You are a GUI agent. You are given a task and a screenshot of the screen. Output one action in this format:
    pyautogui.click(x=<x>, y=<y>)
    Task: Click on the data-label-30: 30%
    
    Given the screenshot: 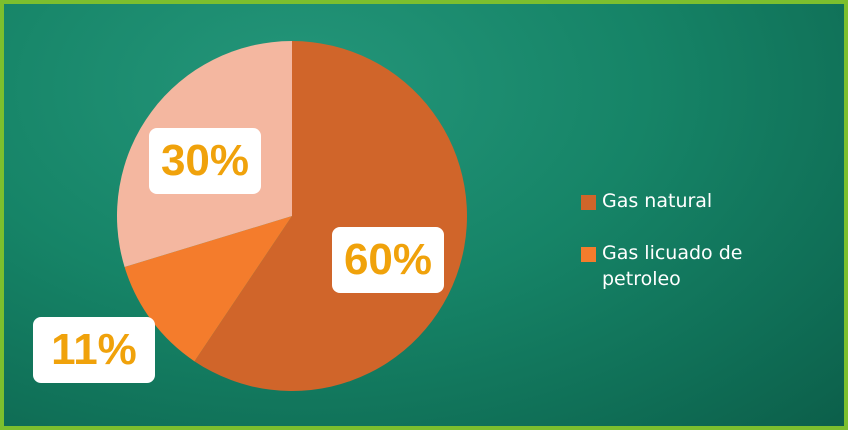 What is the action you would take?
    pyautogui.click(x=205, y=161)
    